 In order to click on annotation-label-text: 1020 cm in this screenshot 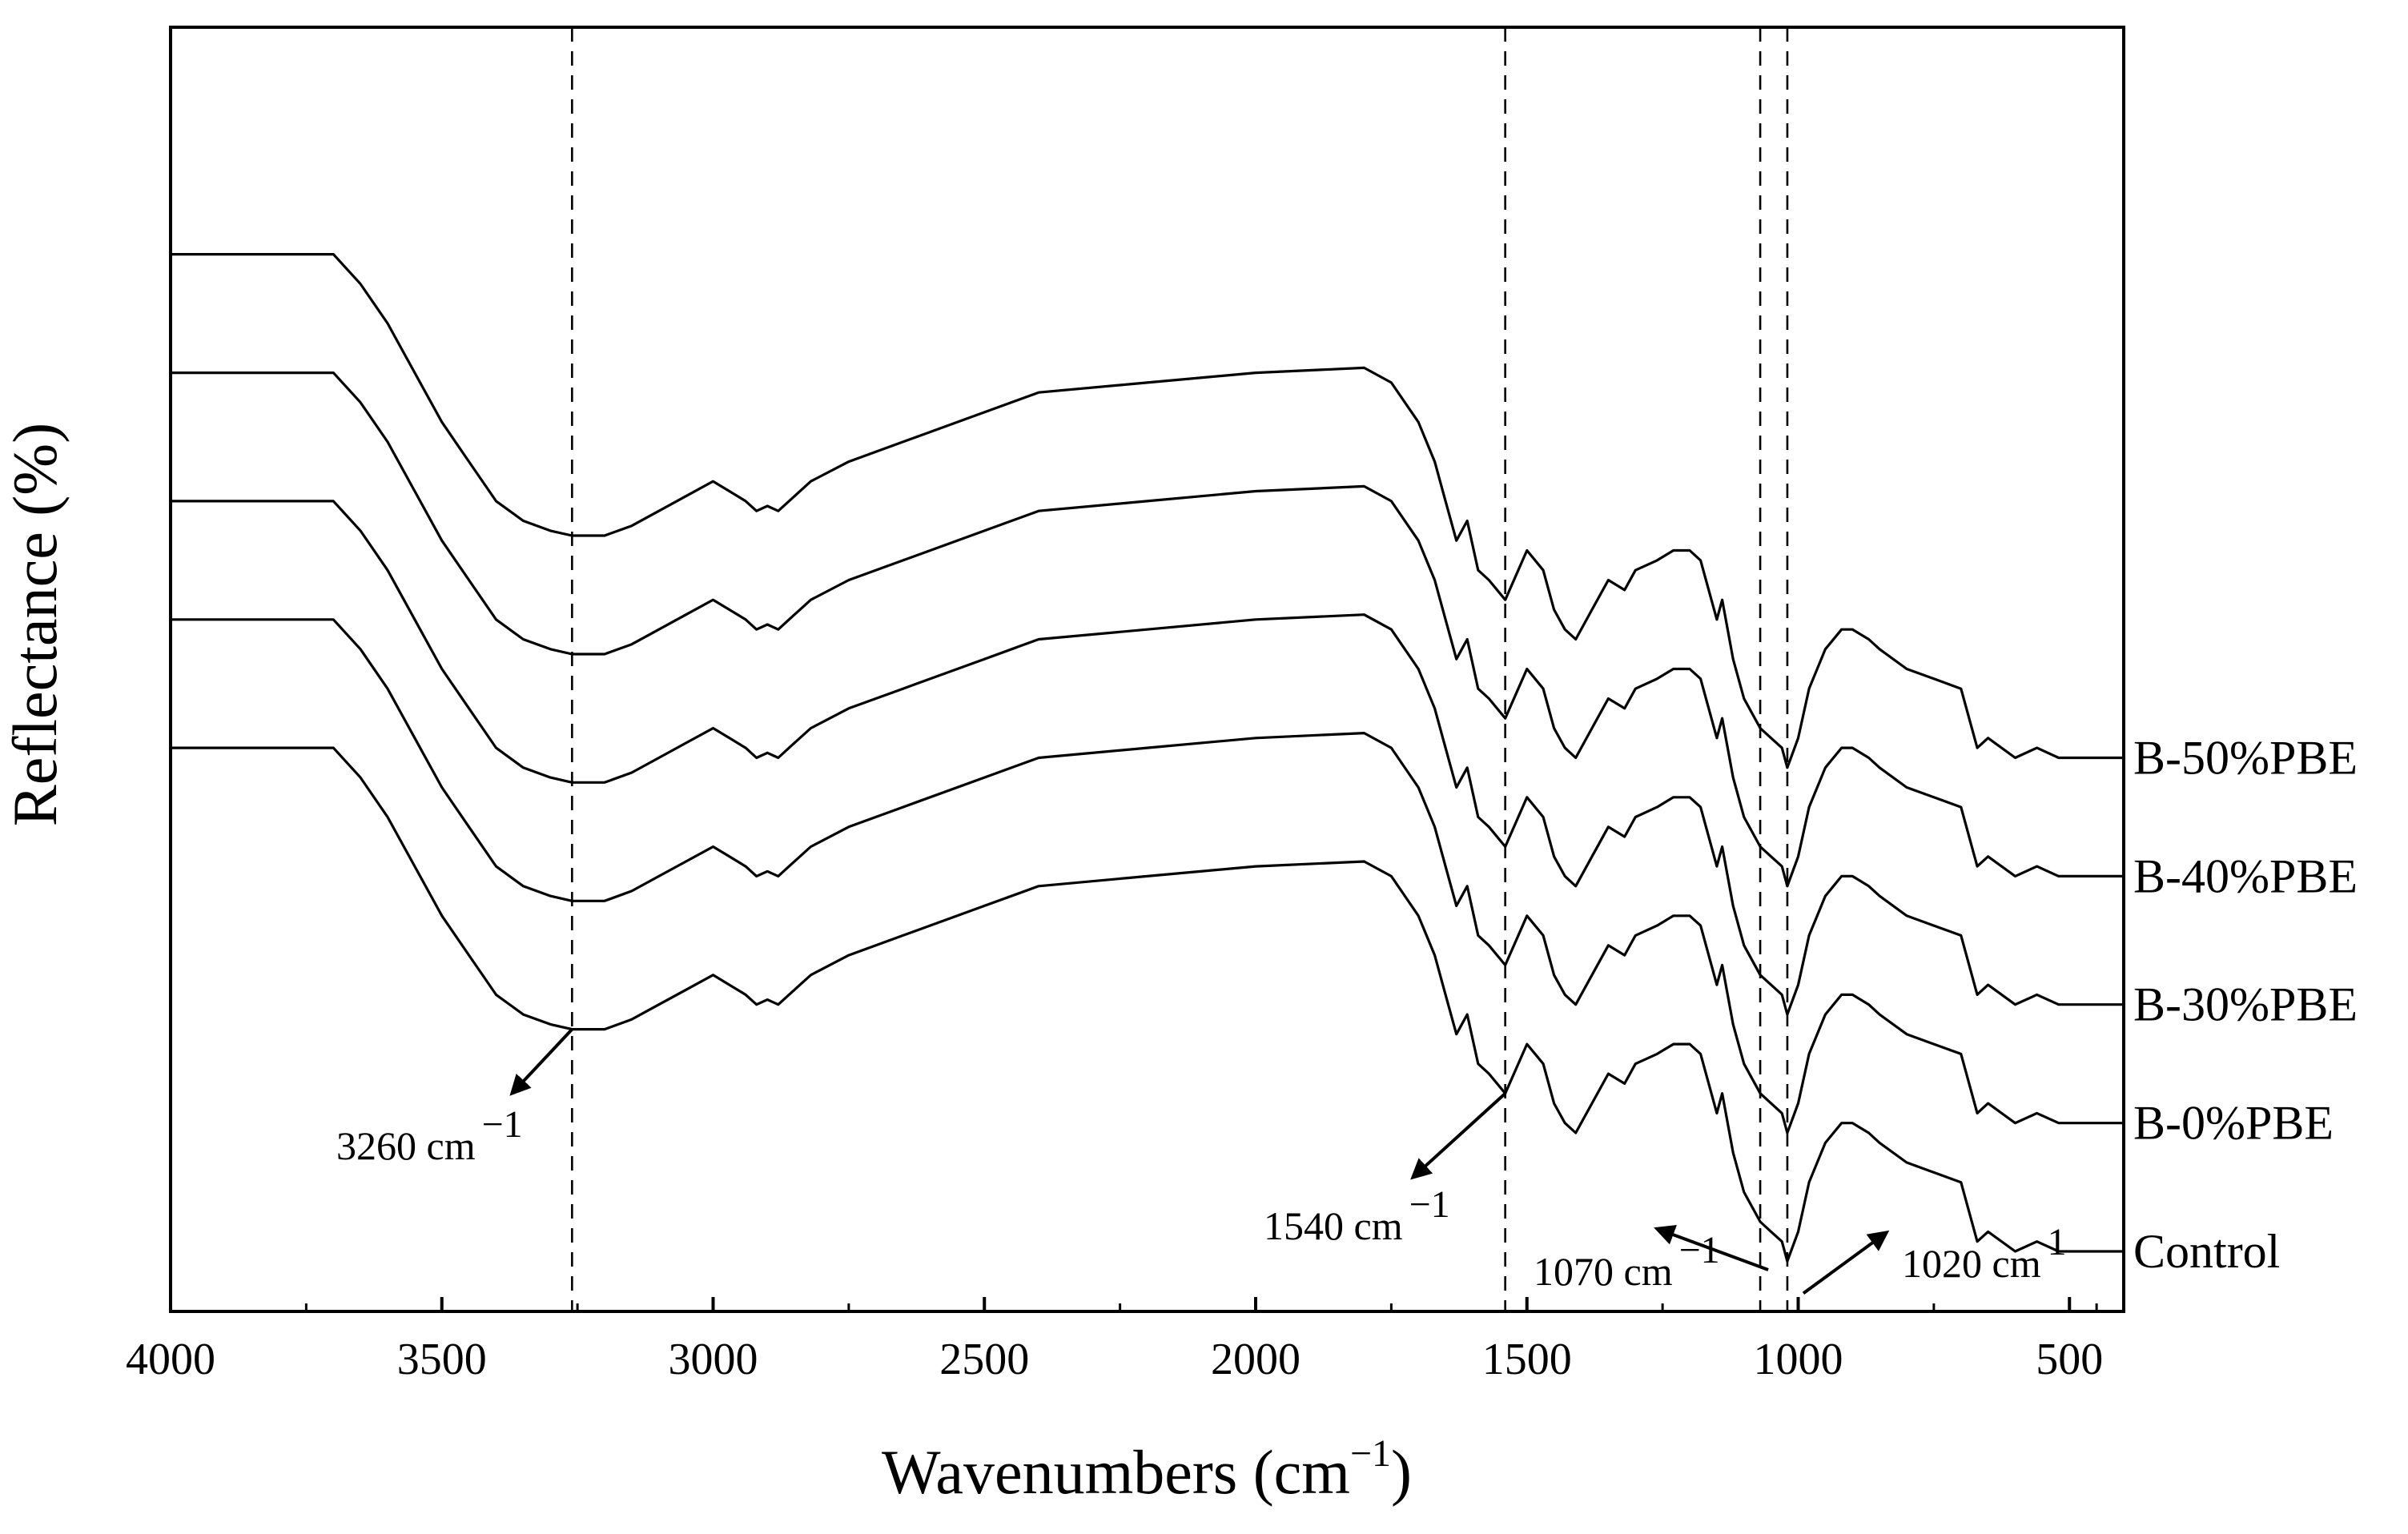, I will do `click(1971, 1264)`.